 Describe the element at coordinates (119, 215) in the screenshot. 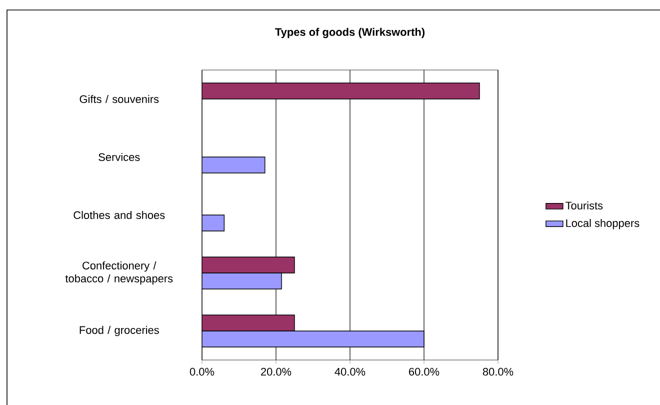

I see `y-tick-label: Clothes and shoes` at that location.